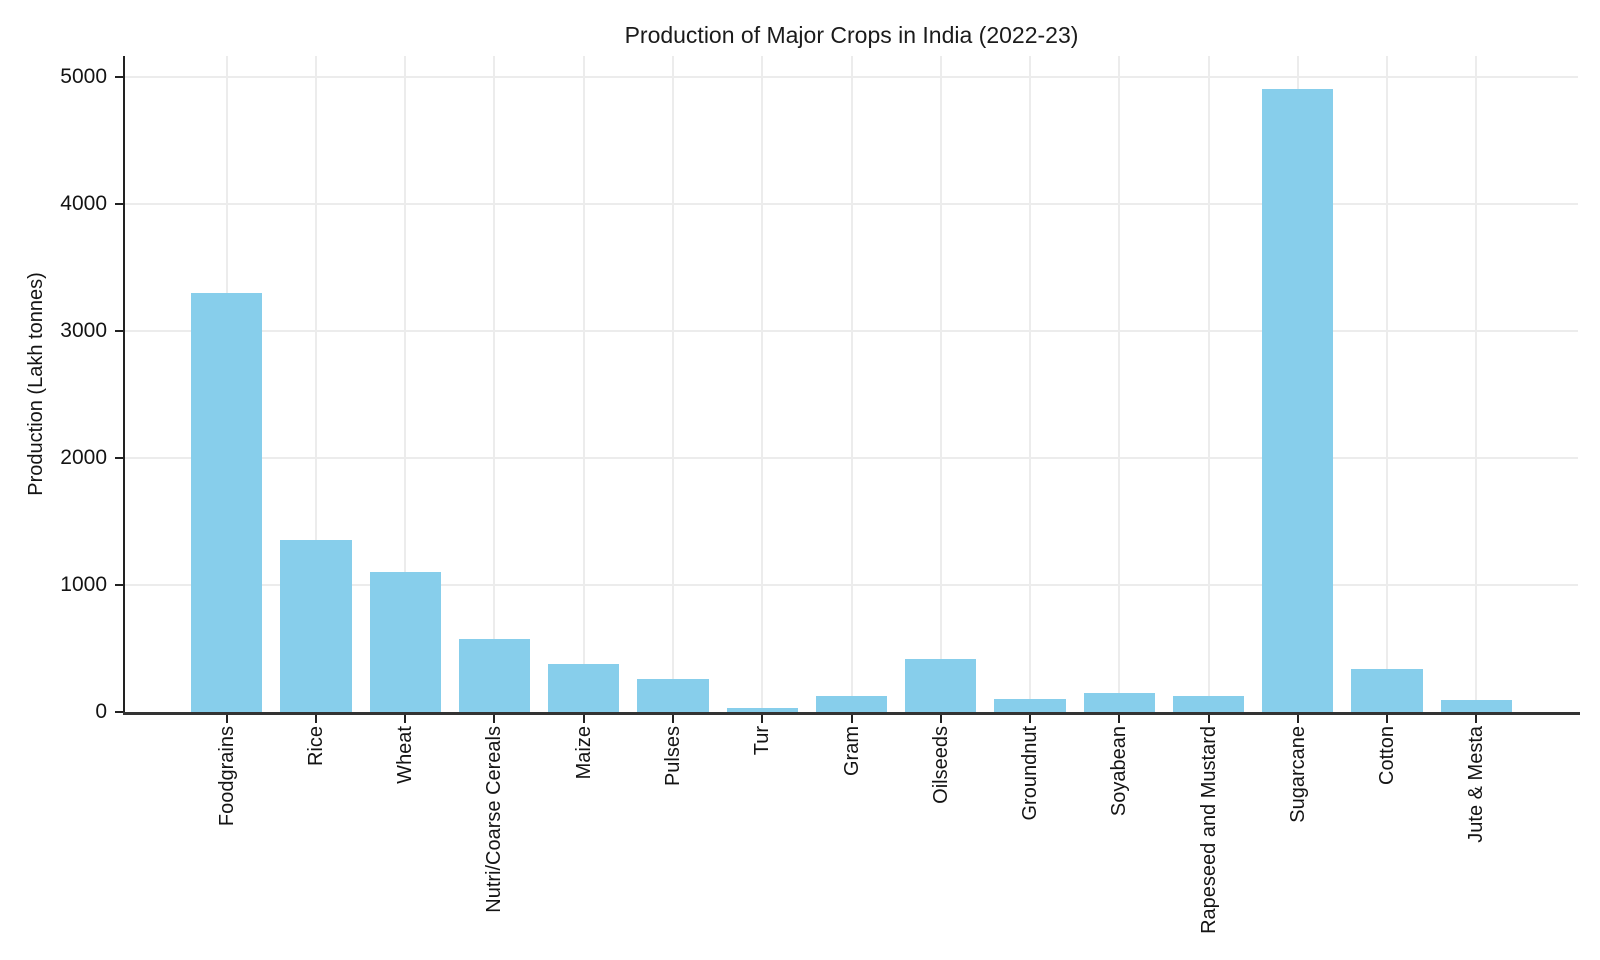 This screenshot has width=1600, height=960. What do you see at coordinates (940, 765) in the screenshot?
I see `x-tick-label-oilseeds: Oilseeds` at bounding box center [940, 765].